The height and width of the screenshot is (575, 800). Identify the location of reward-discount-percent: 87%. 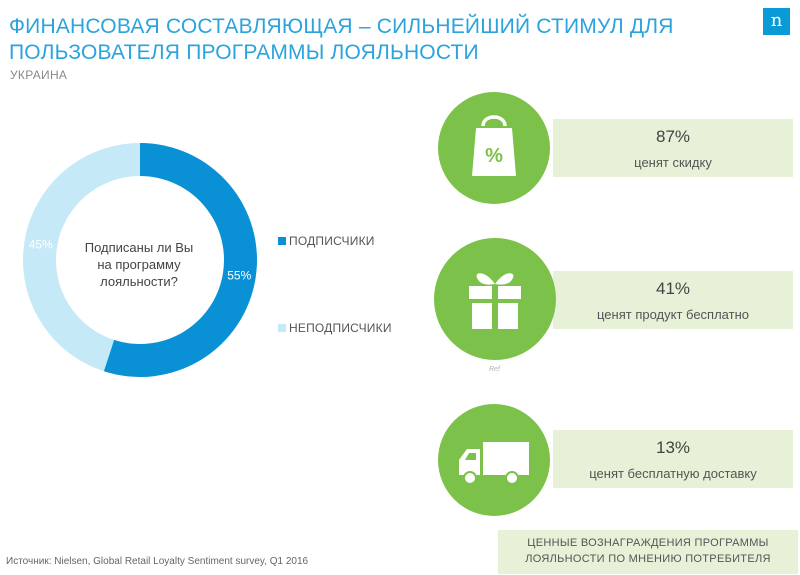
(673, 136).